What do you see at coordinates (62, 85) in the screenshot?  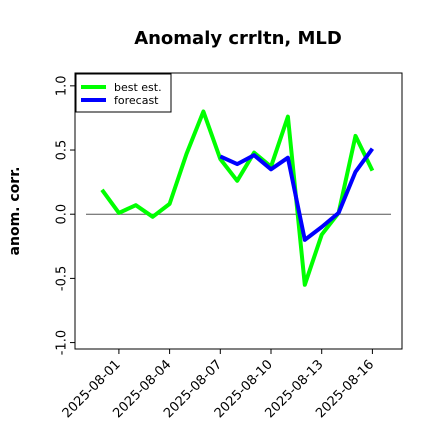 I see `y-tick-label: 1.0` at bounding box center [62, 85].